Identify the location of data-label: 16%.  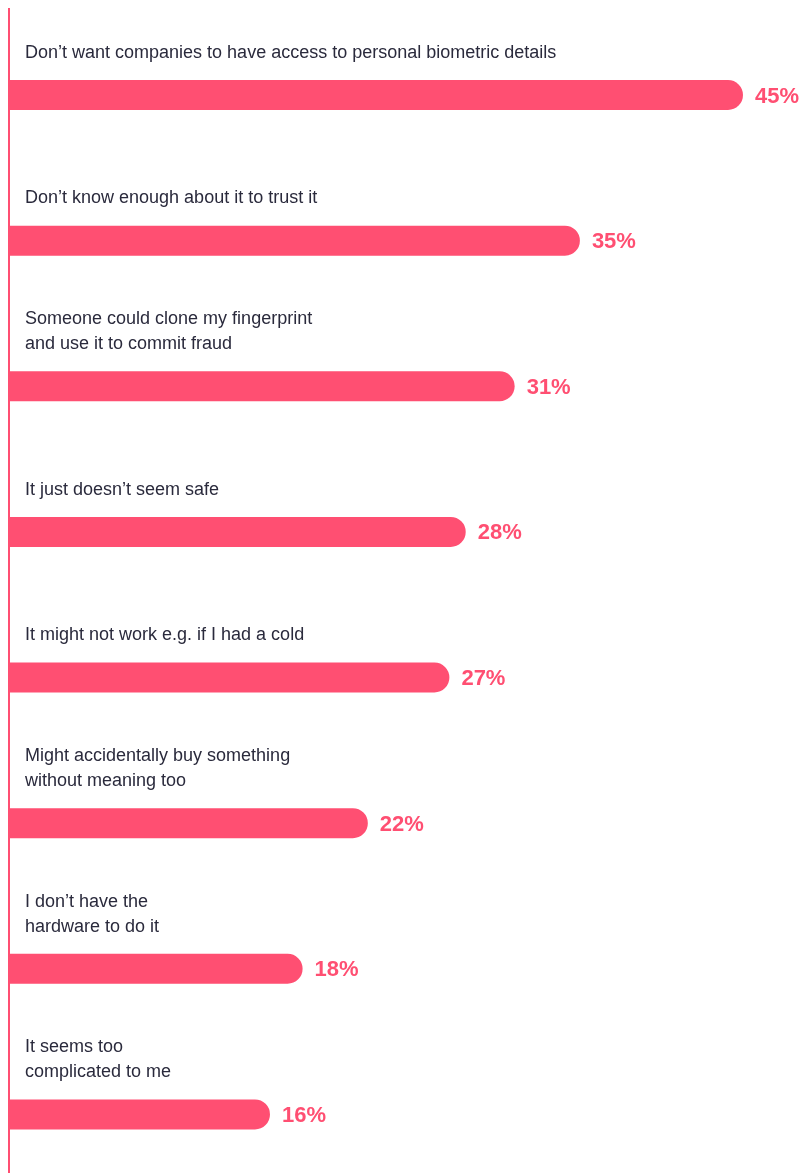
(304, 1114).